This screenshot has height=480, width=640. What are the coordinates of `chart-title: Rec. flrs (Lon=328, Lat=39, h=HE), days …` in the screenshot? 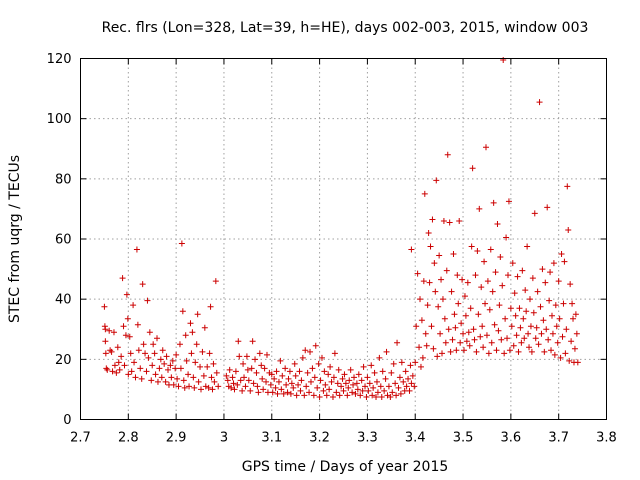 It's located at (345, 28).